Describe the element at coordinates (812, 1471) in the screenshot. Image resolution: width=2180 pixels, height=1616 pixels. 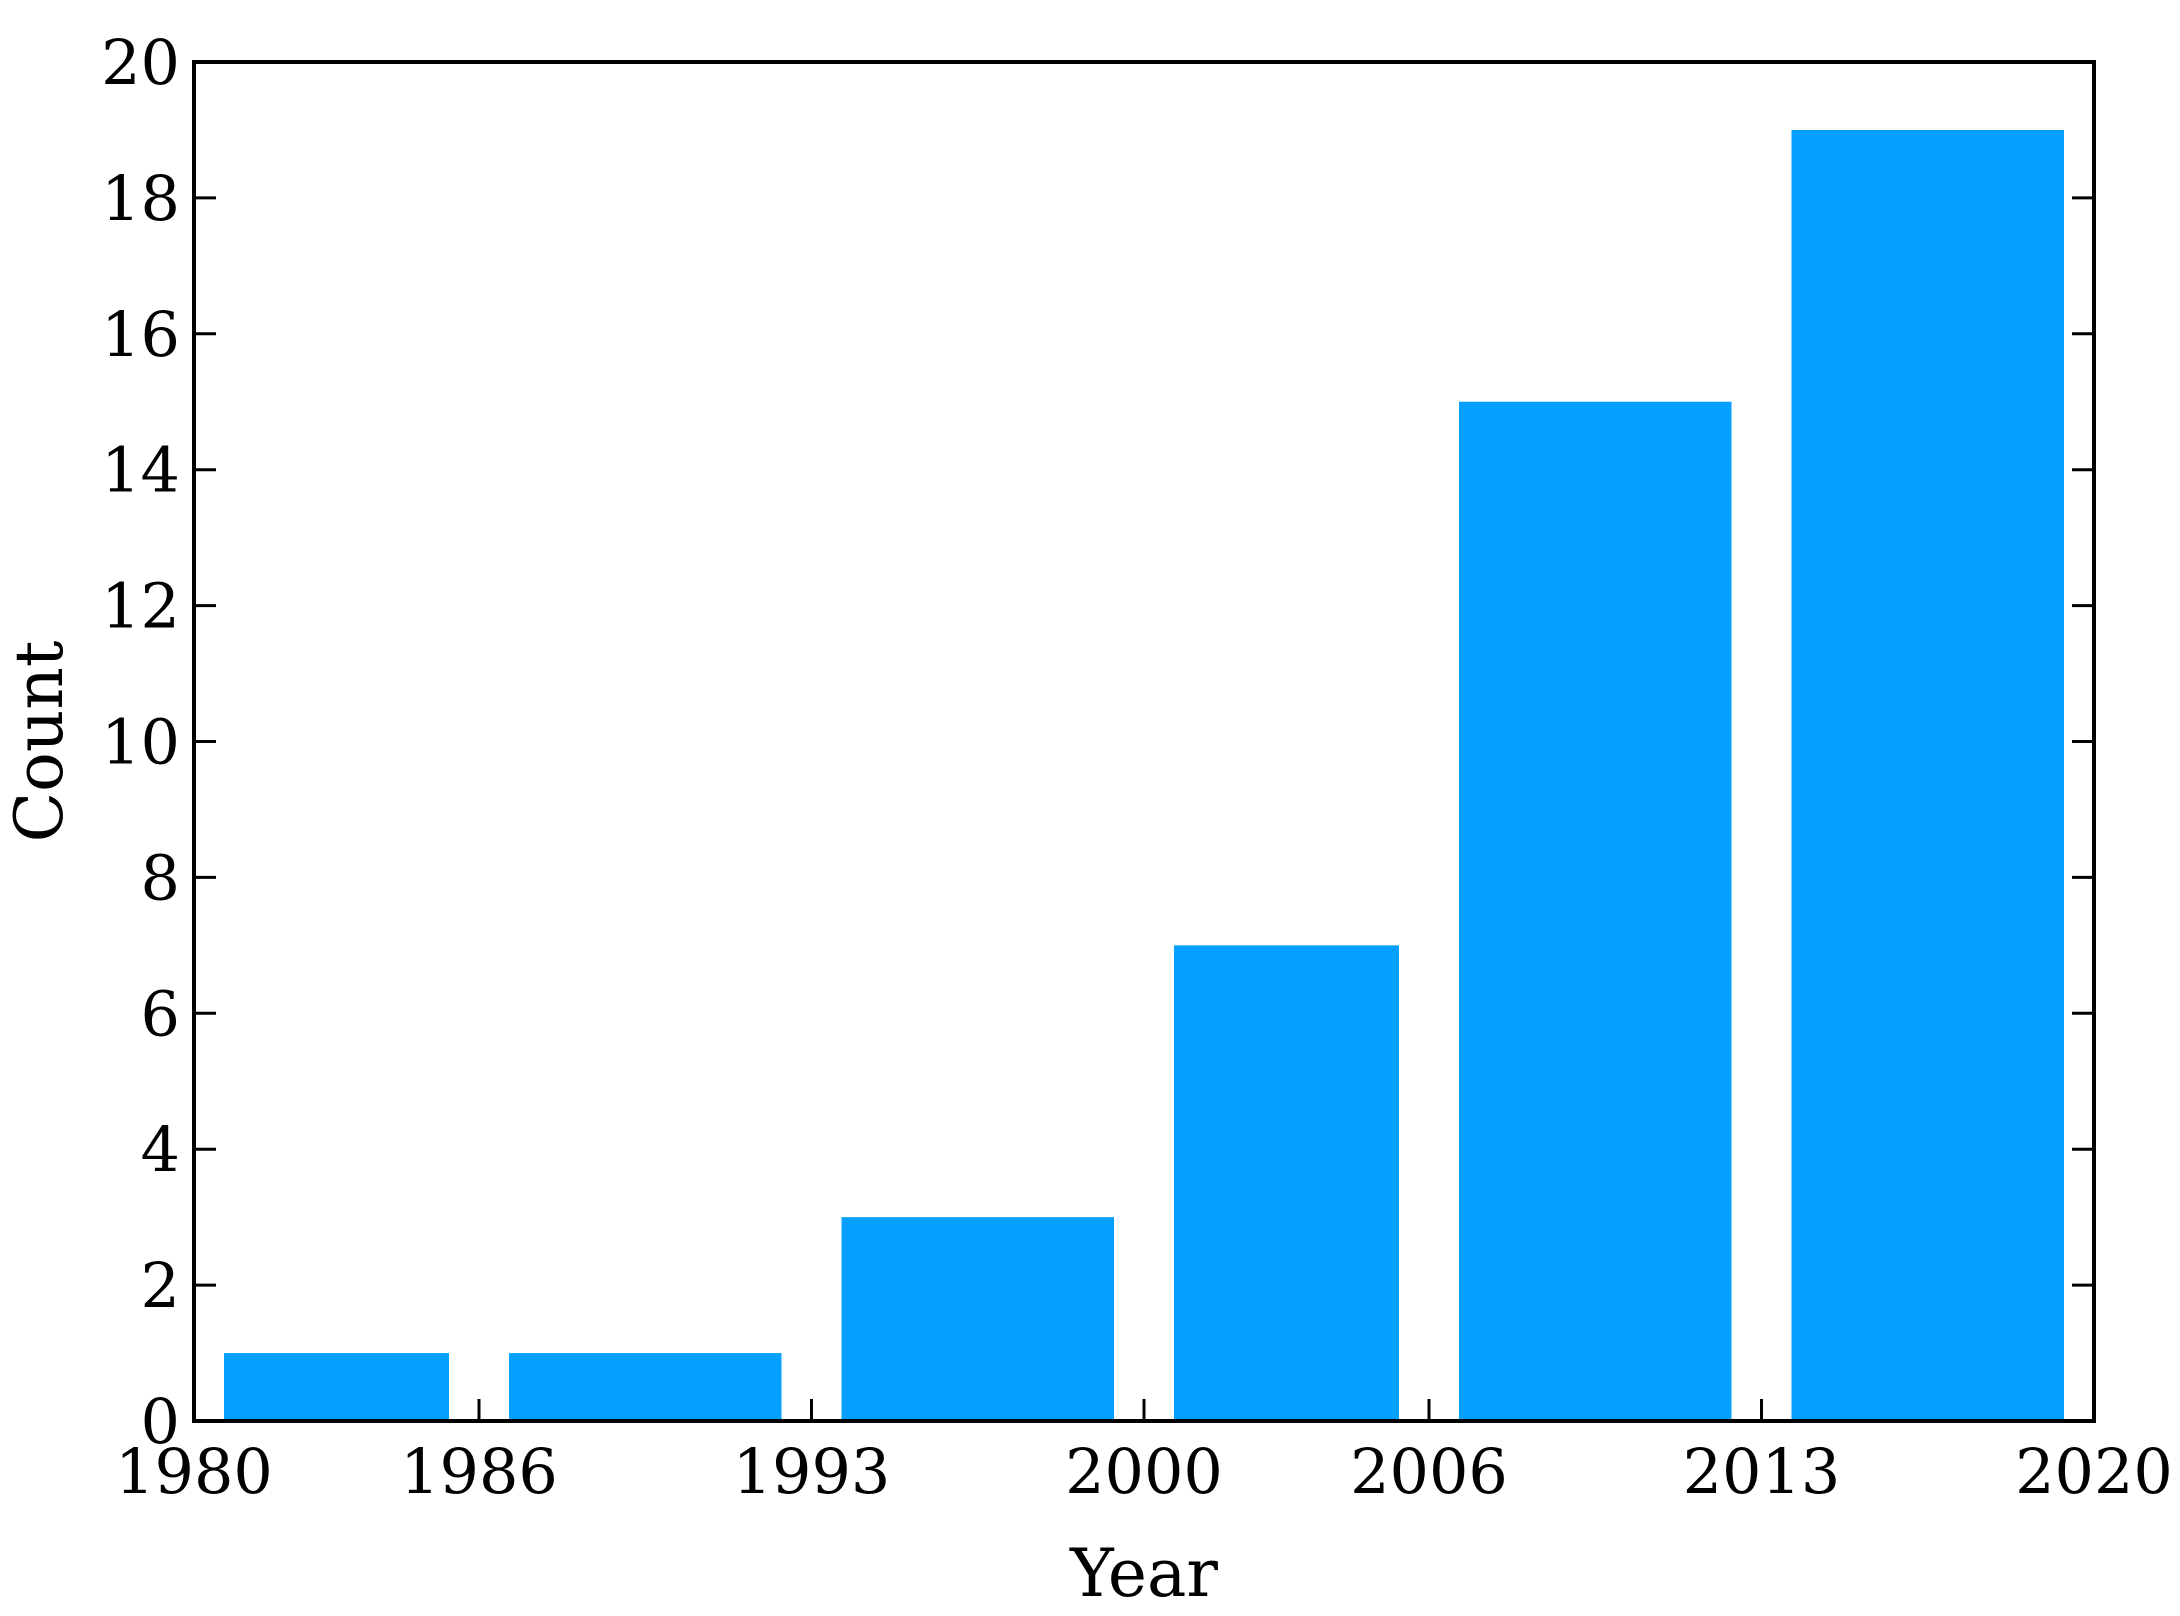
I see `x-tick-label-2: 1993` at that location.